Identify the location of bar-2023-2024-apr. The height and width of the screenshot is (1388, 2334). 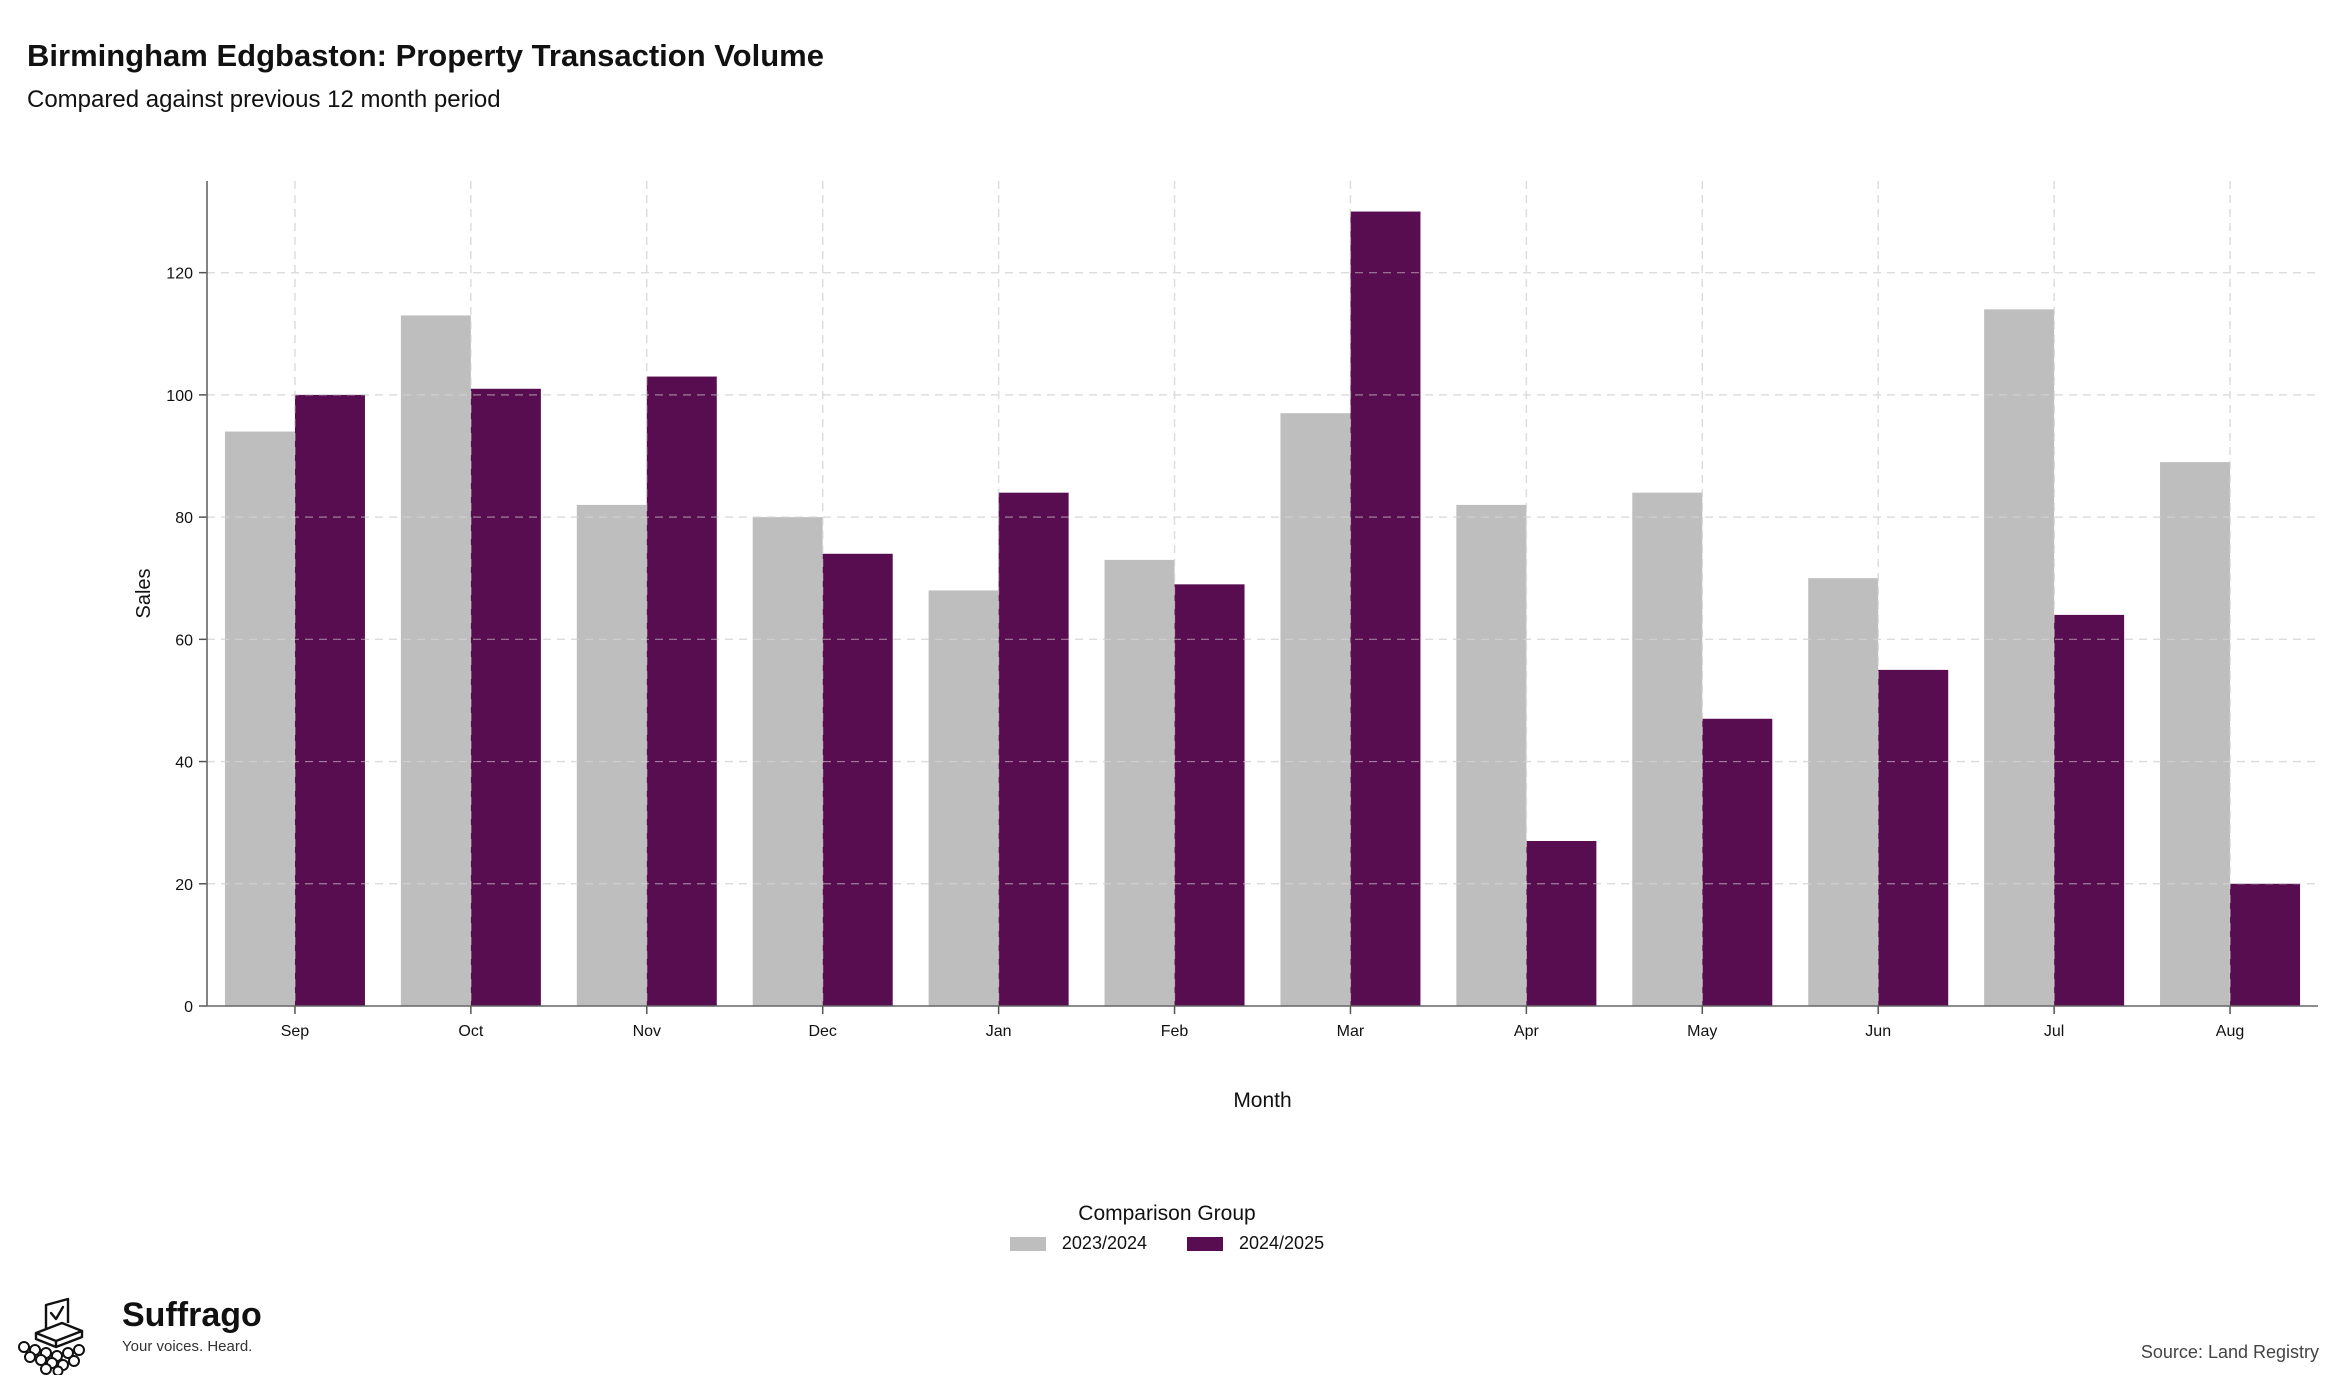
(1491, 755).